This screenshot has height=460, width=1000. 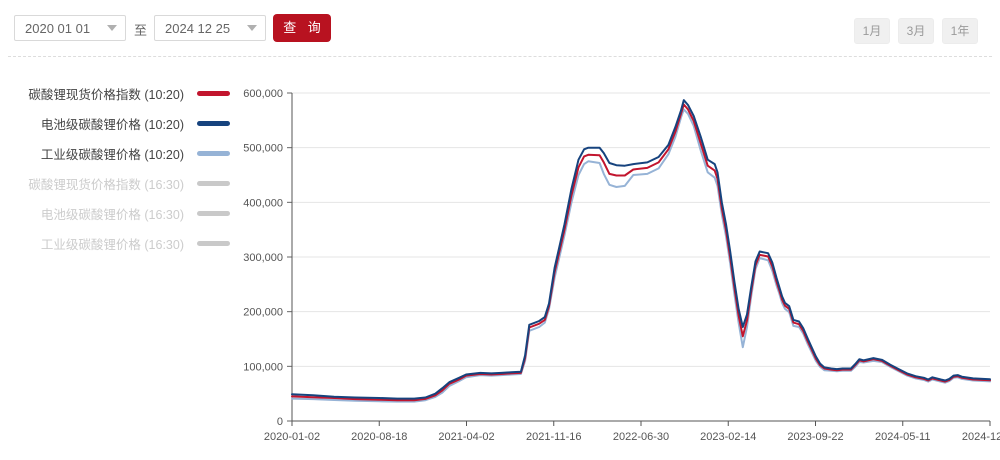 I want to click on svg-text: 2023-02-14, so click(x=728, y=437).